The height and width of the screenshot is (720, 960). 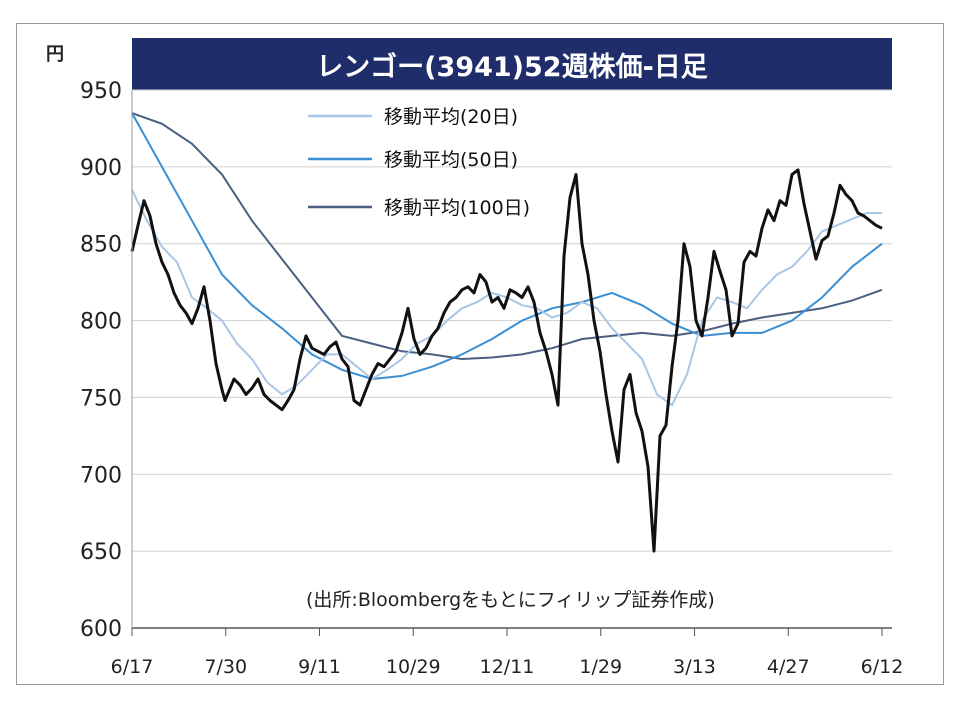 What do you see at coordinates (413, 667) in the screenshot?
I see `x-tick-label: 10/29` at bounding box center [413, 667].